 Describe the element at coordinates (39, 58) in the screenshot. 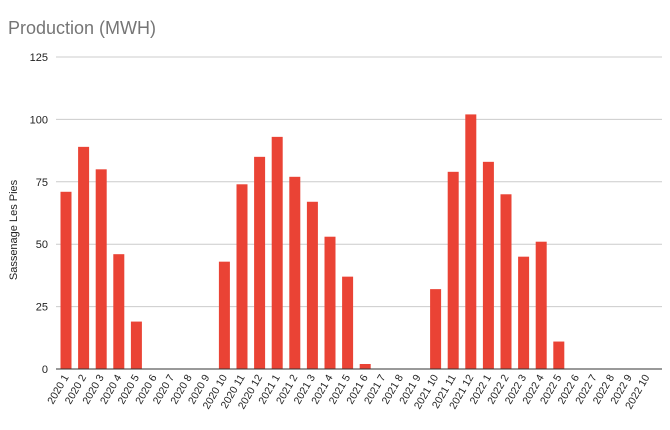

I see `y-tick-label: 125` at that location.